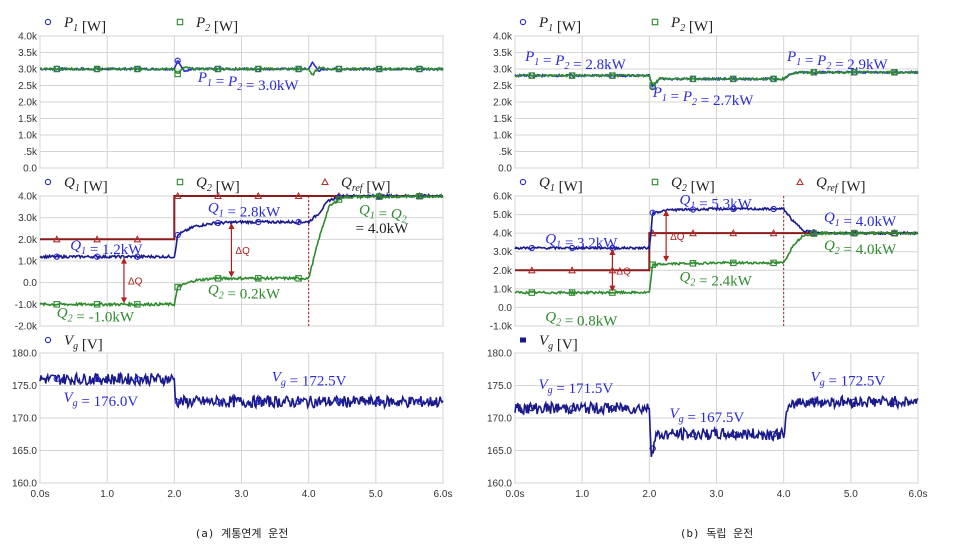 Image resolution: width=959 pixels, height=547 pixels. Describe the element at coordinates (174, 494) in the screenshot. I see `x-tick-label: 2.0` at that location.